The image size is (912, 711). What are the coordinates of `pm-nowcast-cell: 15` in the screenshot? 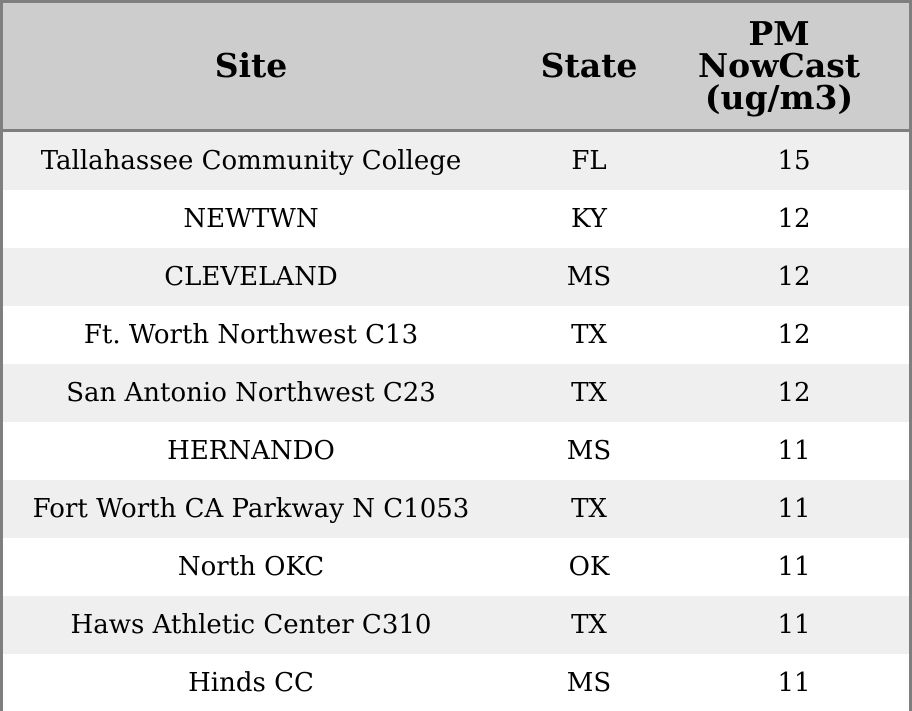 It's located at (794, 161).